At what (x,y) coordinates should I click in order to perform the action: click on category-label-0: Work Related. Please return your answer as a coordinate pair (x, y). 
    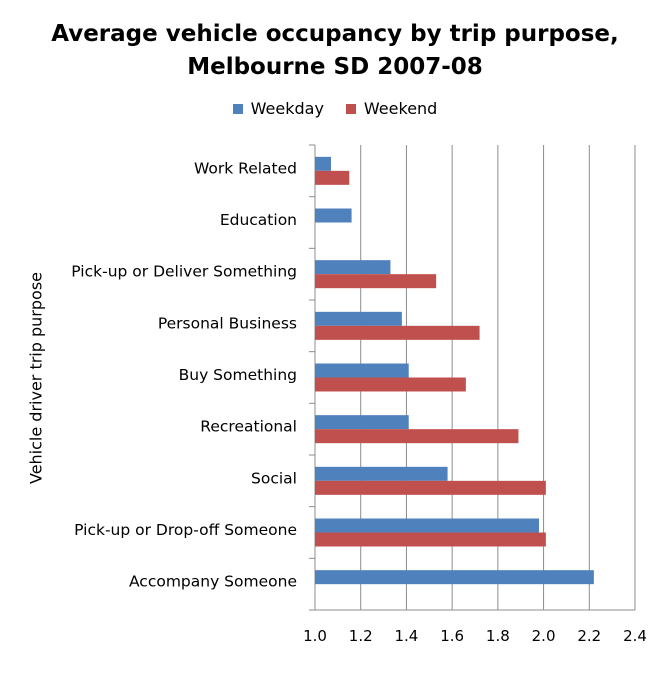
    Looking at the image, I should click on (245, 168).